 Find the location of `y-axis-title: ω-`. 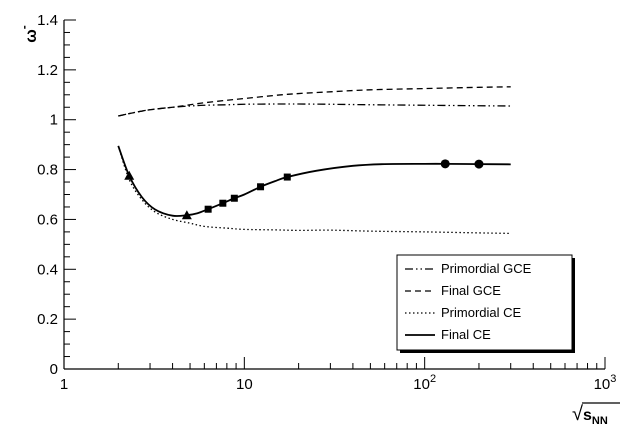

y-axis-title: ω- is located at coordinates (28, 34).